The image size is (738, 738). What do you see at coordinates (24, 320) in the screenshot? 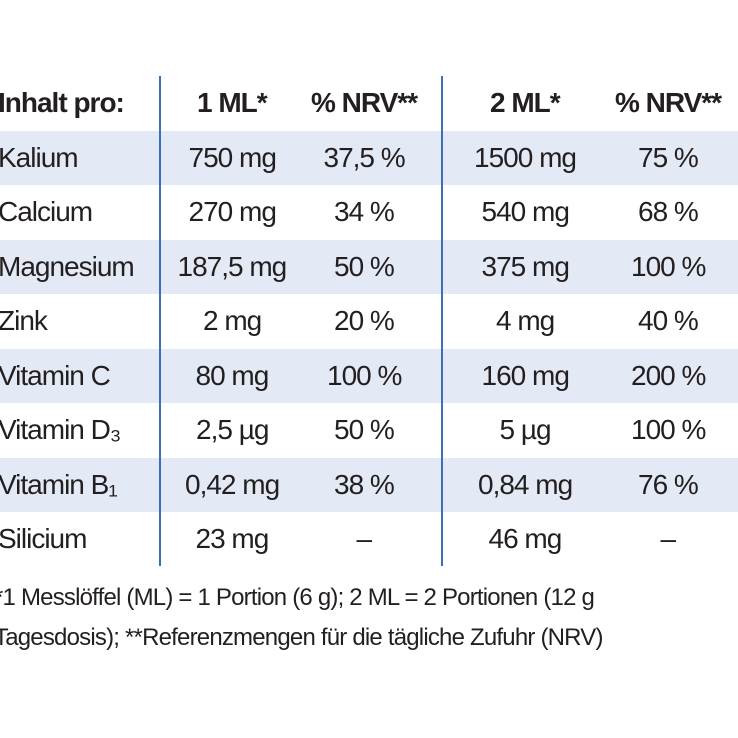
I see `row-label: Zink` at bounding box center [24, 320].